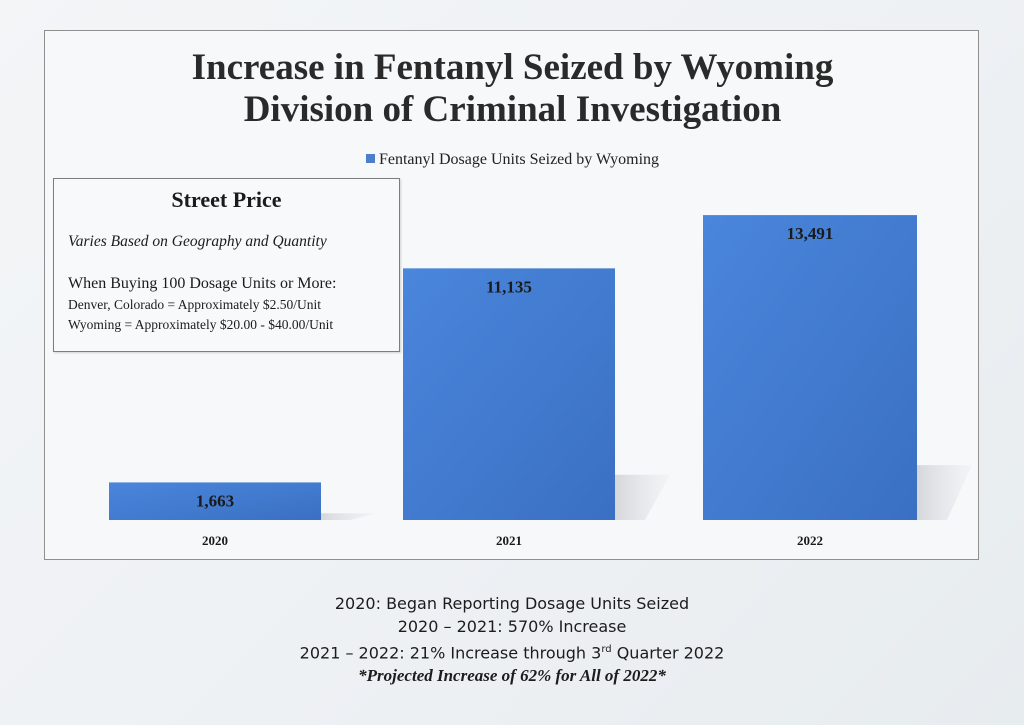 The width and height of the screenshot is (1024, 725). I want to click on x-tick-2022: 2022, so click(810, 540).